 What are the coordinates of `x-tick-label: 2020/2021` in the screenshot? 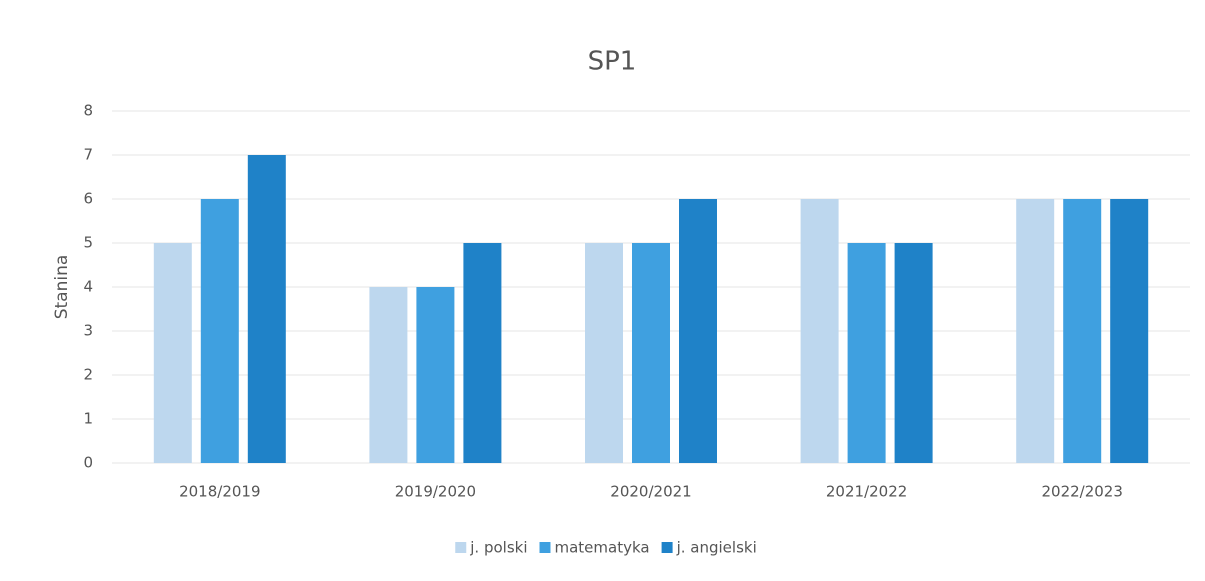 It's located at (650, 492).